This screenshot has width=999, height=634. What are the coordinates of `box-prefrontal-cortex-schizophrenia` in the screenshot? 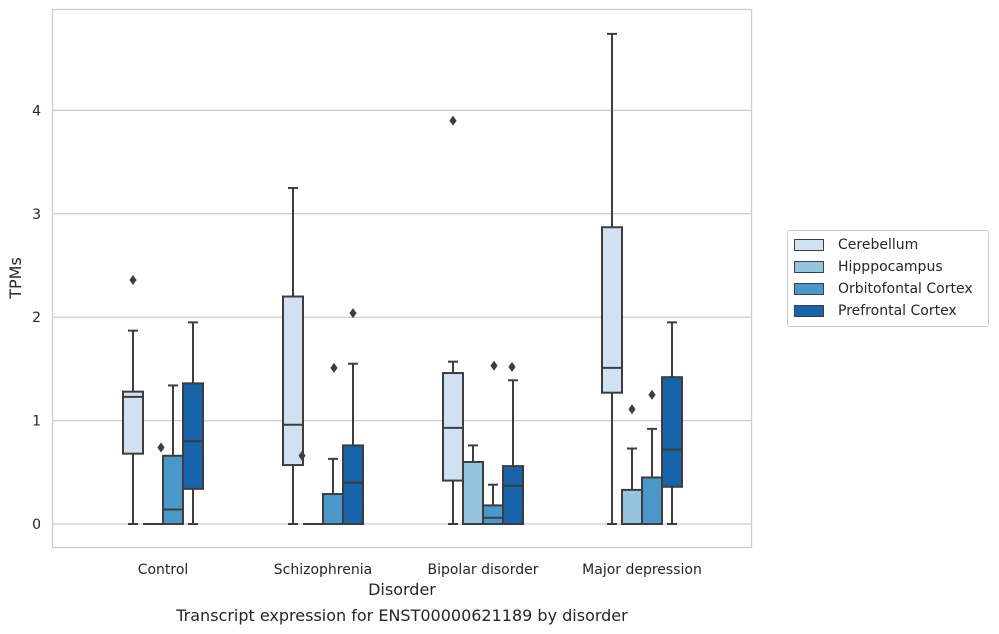 It's located at (353, 416).